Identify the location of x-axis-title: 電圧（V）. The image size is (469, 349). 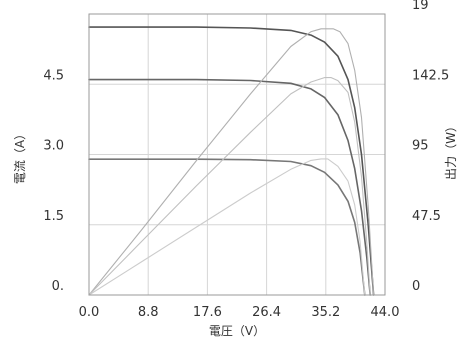
(237, 331).